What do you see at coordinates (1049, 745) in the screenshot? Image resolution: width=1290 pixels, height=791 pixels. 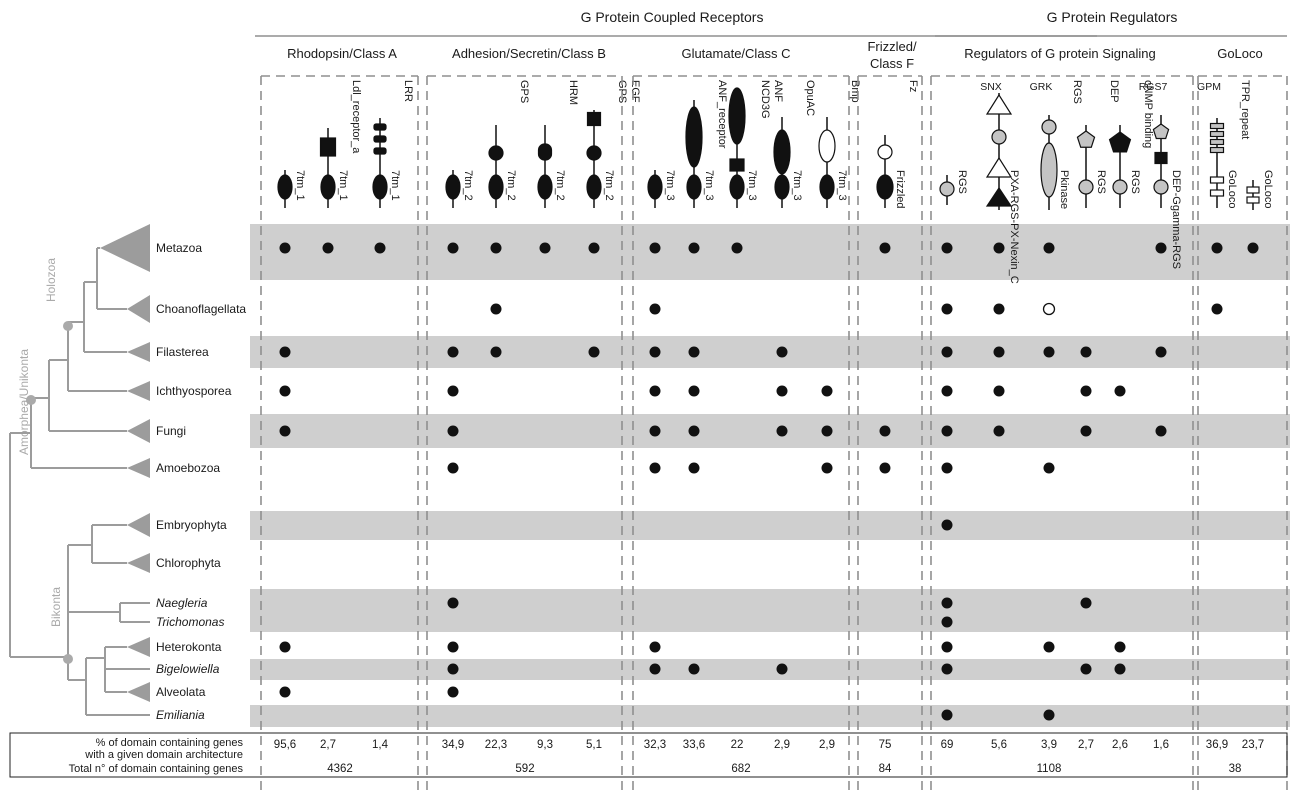 I see `col-grk-pct: 3,9` at bounding box center [1049, 745].